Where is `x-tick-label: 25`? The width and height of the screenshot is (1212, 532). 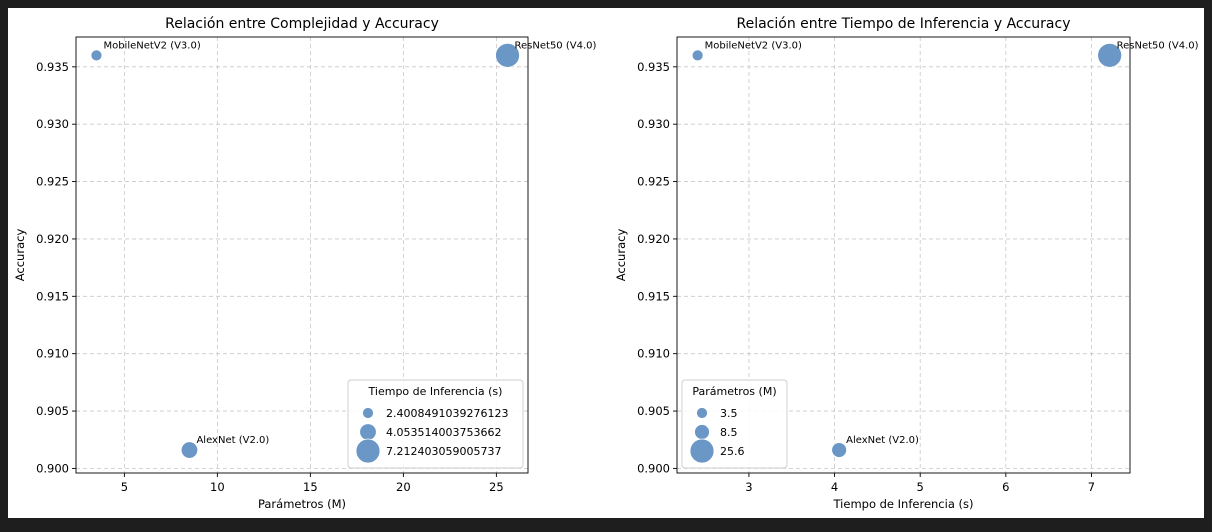
x-tick-label: 25 is located at coordinates (496, 487).